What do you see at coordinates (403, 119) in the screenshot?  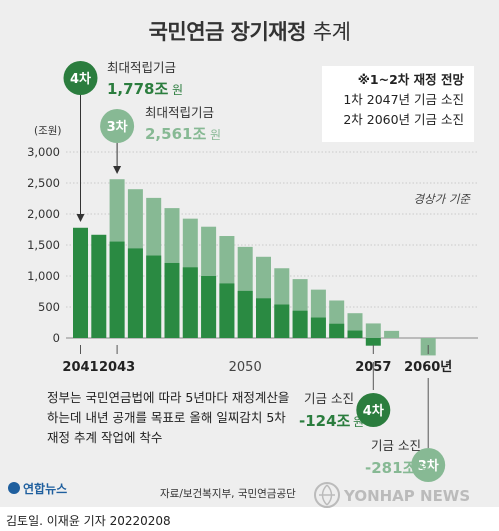 I see `info-line-2: 2차 2060년 기금 소진` at bounding box center [403, 119].